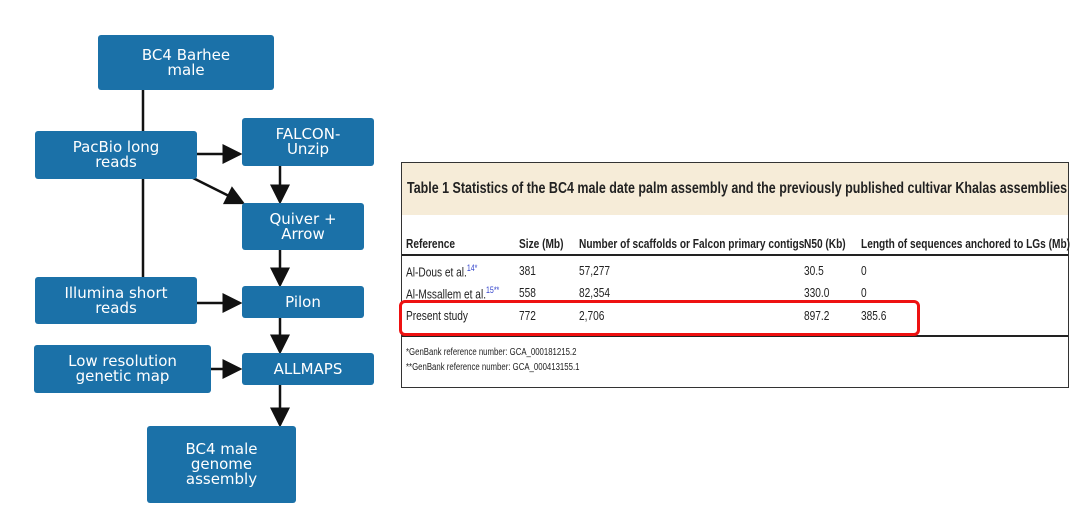  Describe the element at coordinates (735, 255) in the screenshot. I see `header-rule` at that location.